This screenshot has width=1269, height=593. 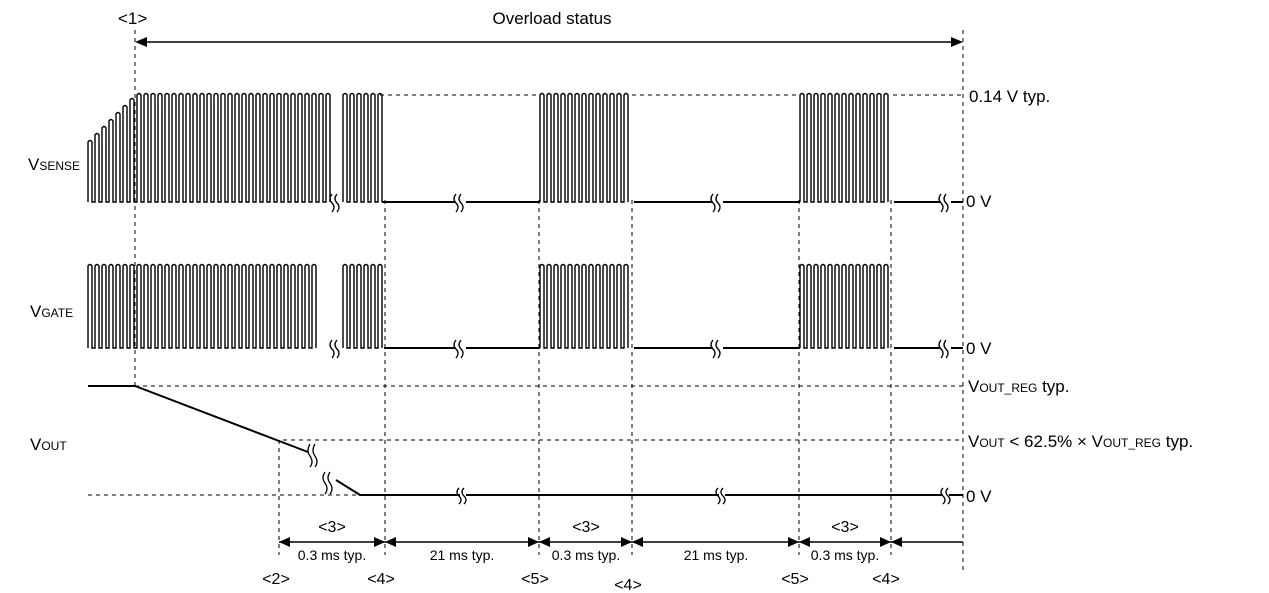 I want to click on vgate-zero-label: 0 V, so click(x=979, y=348).